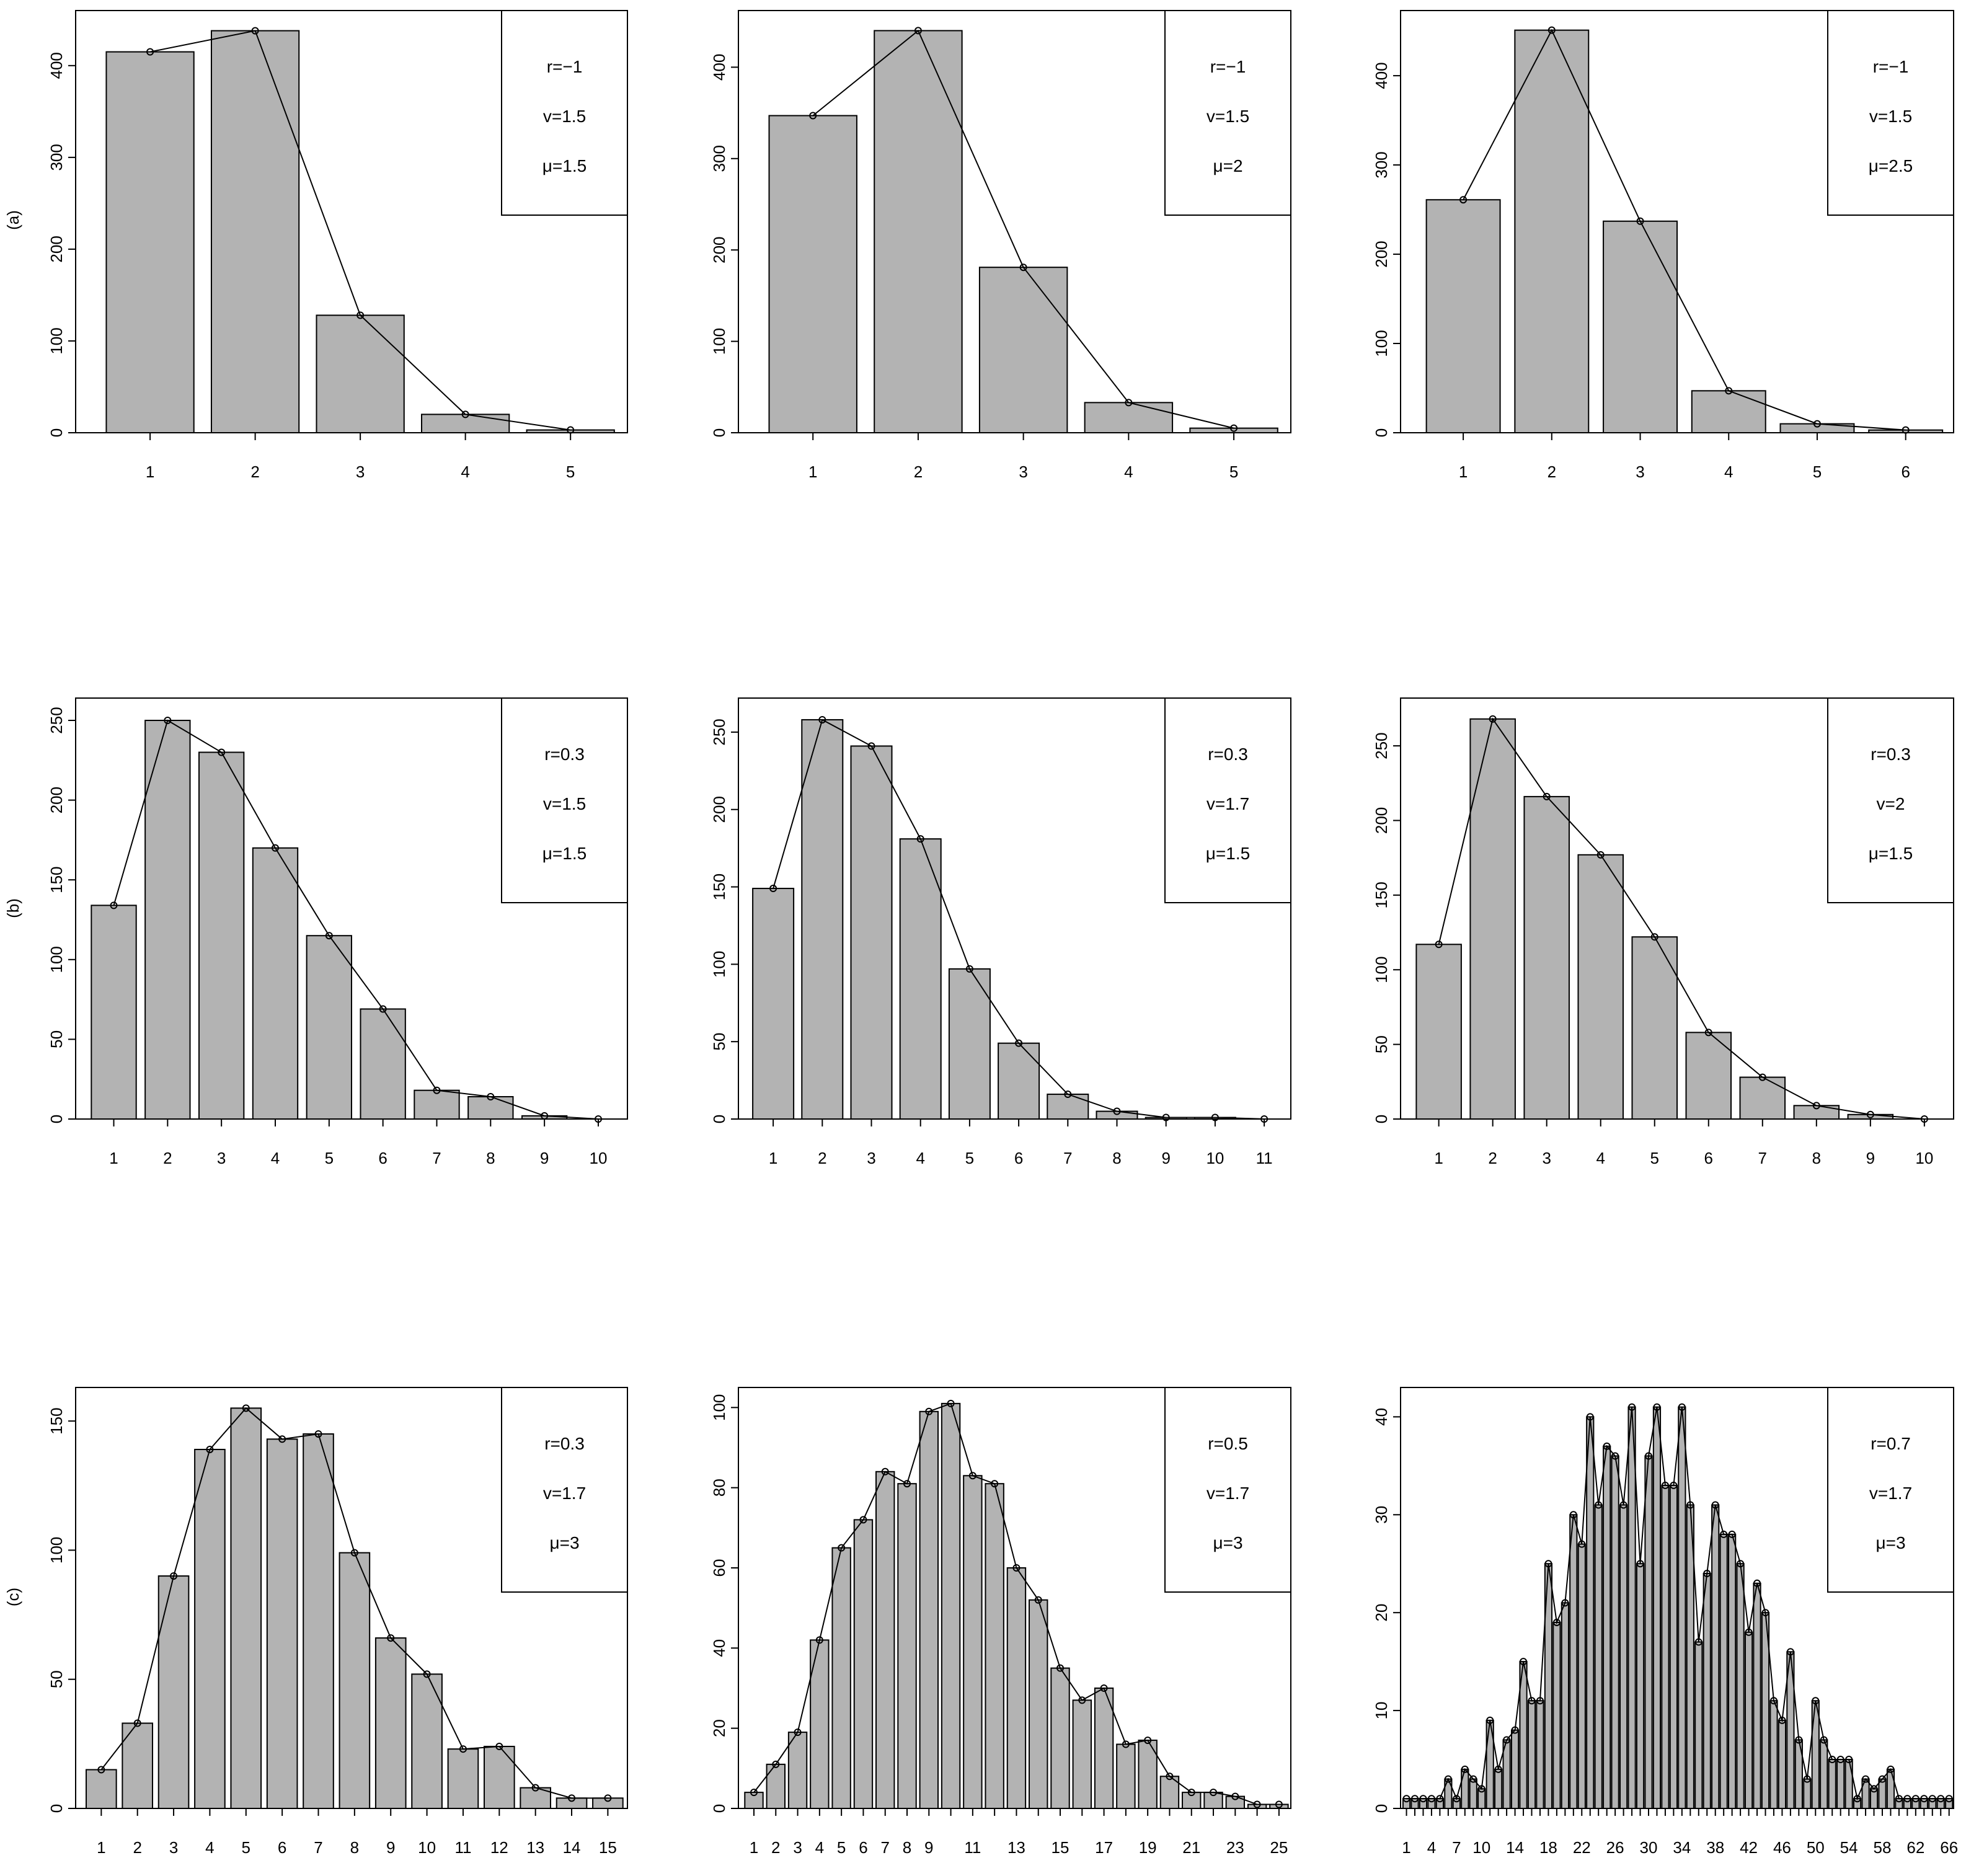 The width and height of the screenshot is (1966, 1876). Describe the element at coordinates (1165, 1158) in the screenshot. I see `x-tick-label-9: 9` at that location.